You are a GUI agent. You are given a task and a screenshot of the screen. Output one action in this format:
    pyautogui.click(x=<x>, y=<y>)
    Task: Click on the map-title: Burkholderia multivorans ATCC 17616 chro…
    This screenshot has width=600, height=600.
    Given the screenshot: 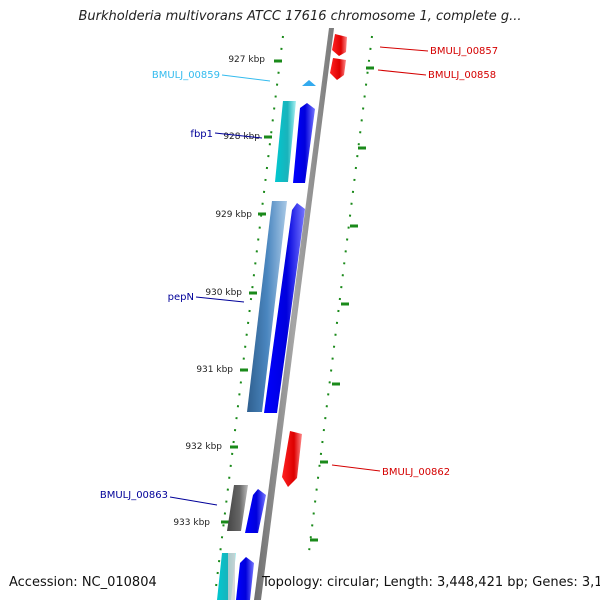 What is the action you would take?
    pyautogui.click(x=300, y=16)
    